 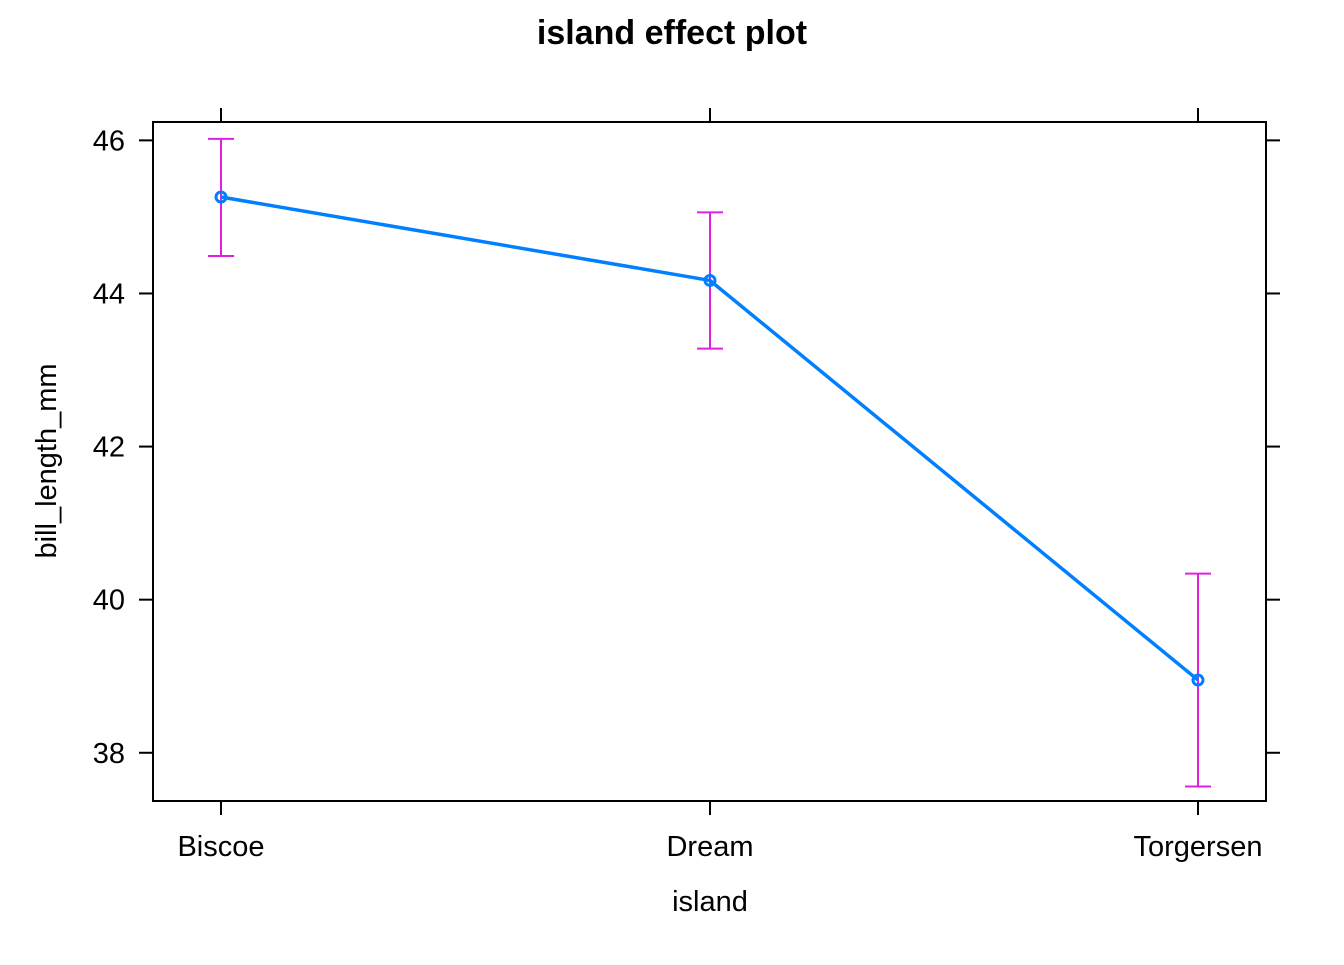 What do you see at coordinates (220, 847) in the screenshot?
I see `x-tick-label: Biscoe` at bounding box center [220, 847].